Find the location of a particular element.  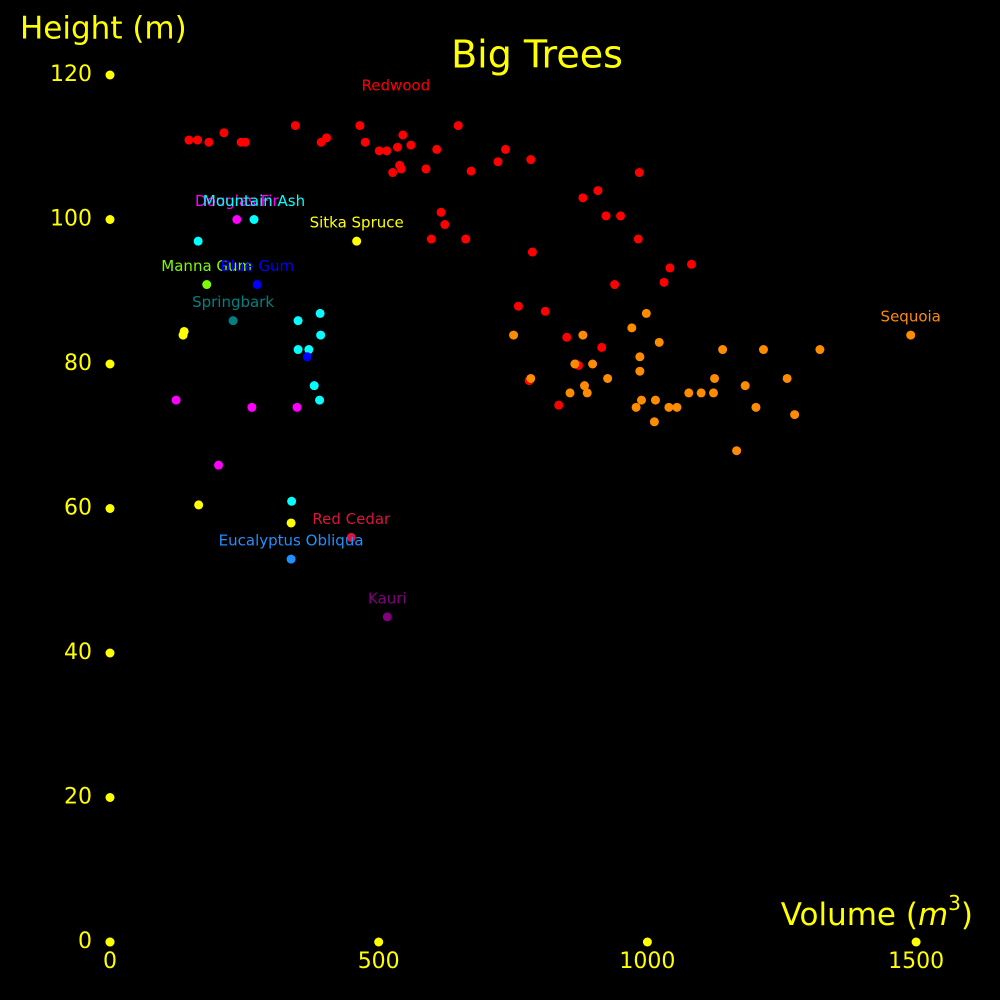

series-label: Springbark is located at coordinates (233, 302).